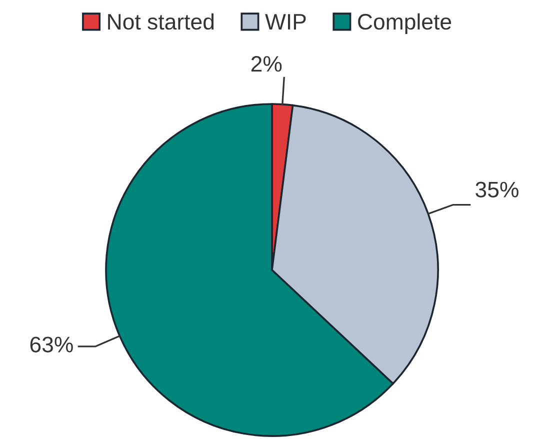  I want to click on legend-label: Not started, so click(161, 21).